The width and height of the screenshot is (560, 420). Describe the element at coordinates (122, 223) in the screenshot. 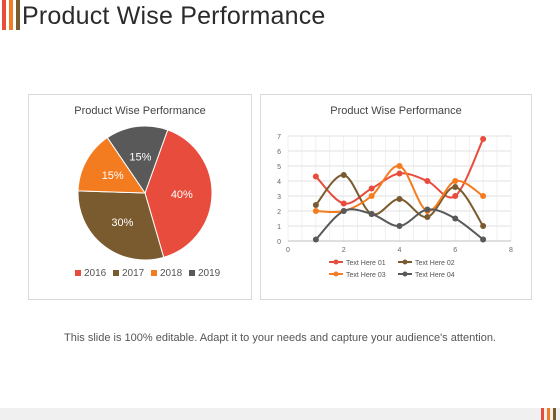

I see `pie-data-label: 30%` at that location.